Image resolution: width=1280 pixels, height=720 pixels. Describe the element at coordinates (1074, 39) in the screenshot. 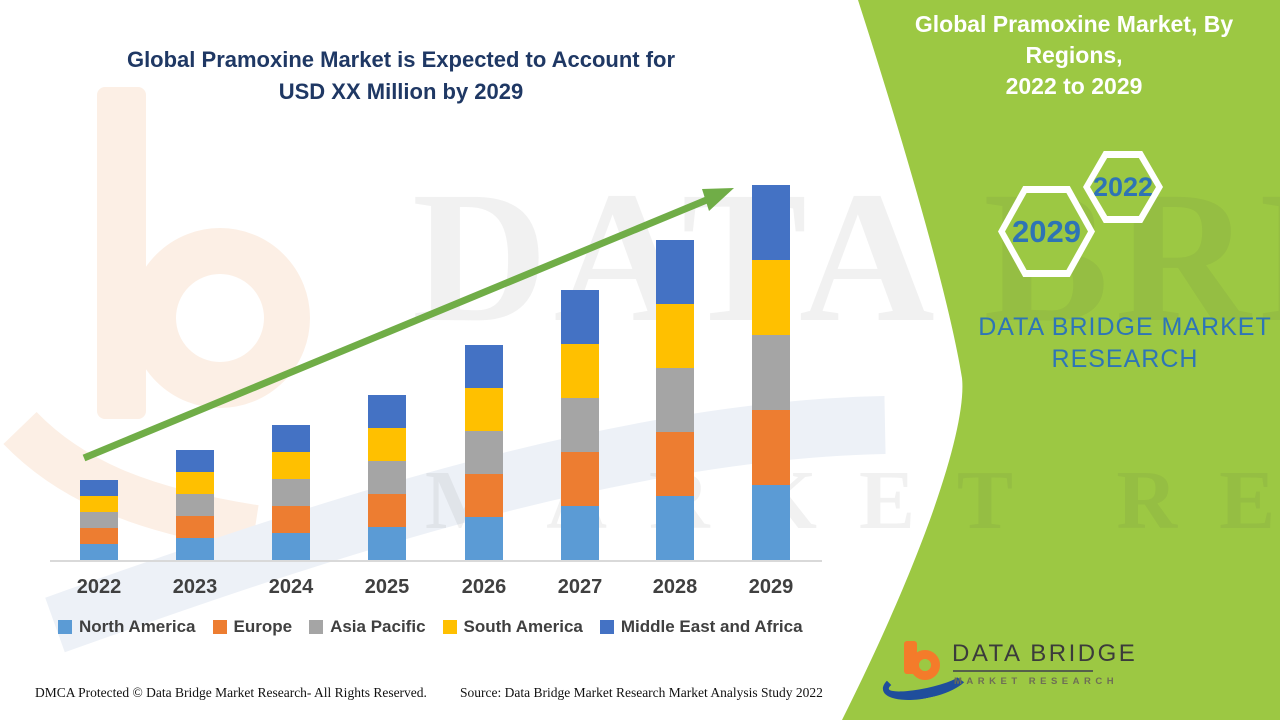

I see `banner-title-line1: Global Pramoxine Market, By Regions,` at that location.